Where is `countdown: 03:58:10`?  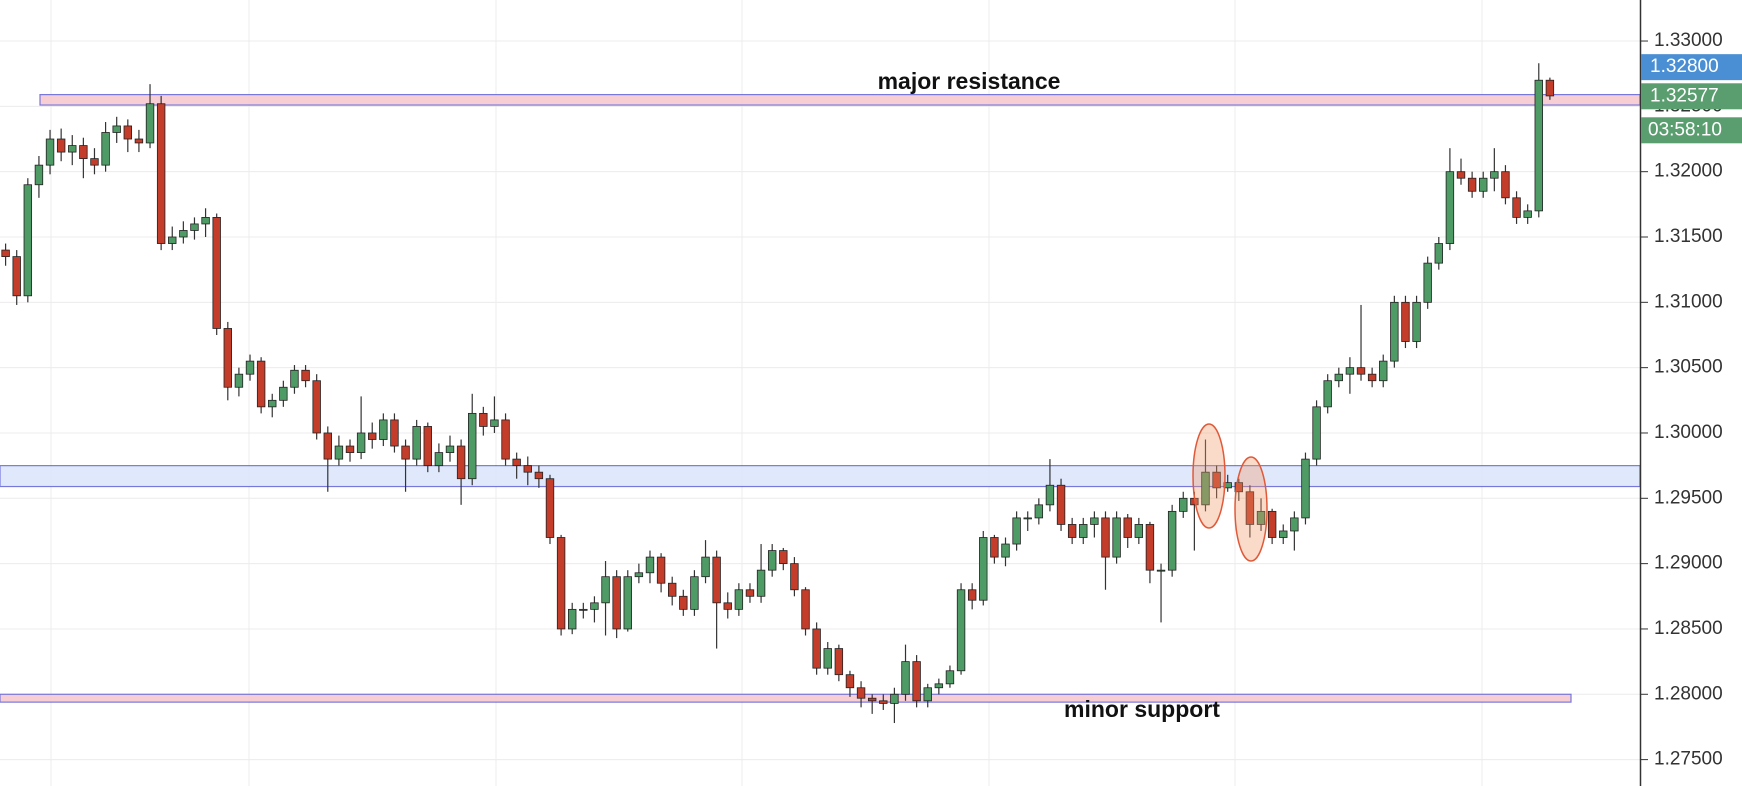
countdown: 03:58:10 is located at coordinates (1685, 129).